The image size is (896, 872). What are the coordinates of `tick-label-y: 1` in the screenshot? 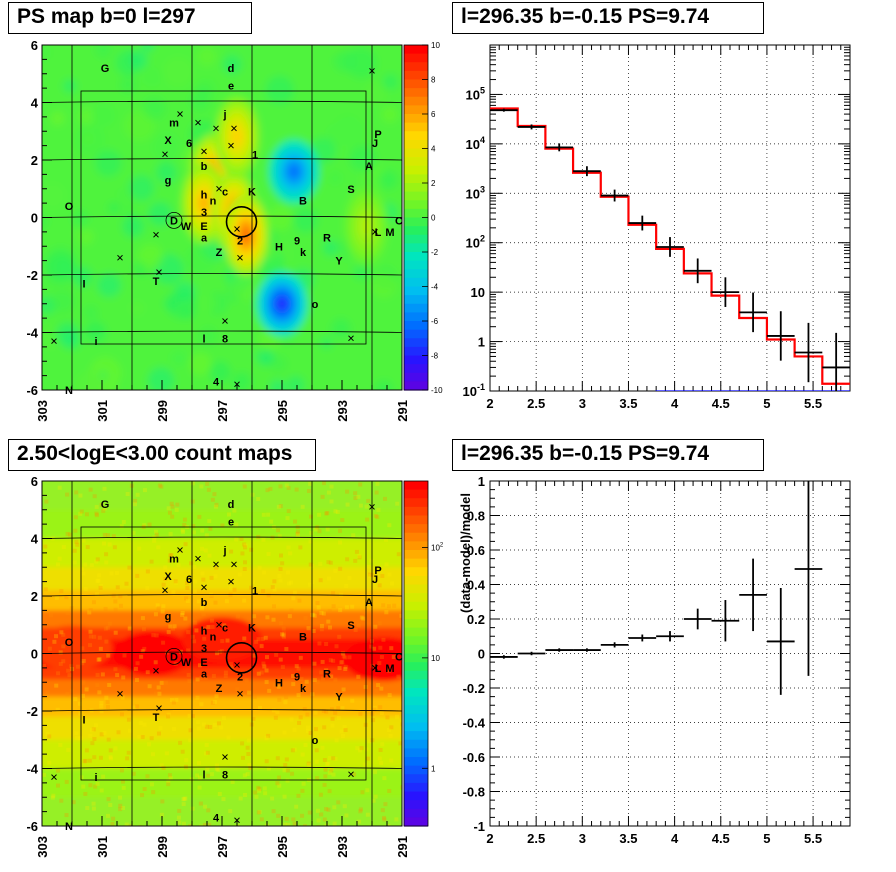 It's located at (481, 481).